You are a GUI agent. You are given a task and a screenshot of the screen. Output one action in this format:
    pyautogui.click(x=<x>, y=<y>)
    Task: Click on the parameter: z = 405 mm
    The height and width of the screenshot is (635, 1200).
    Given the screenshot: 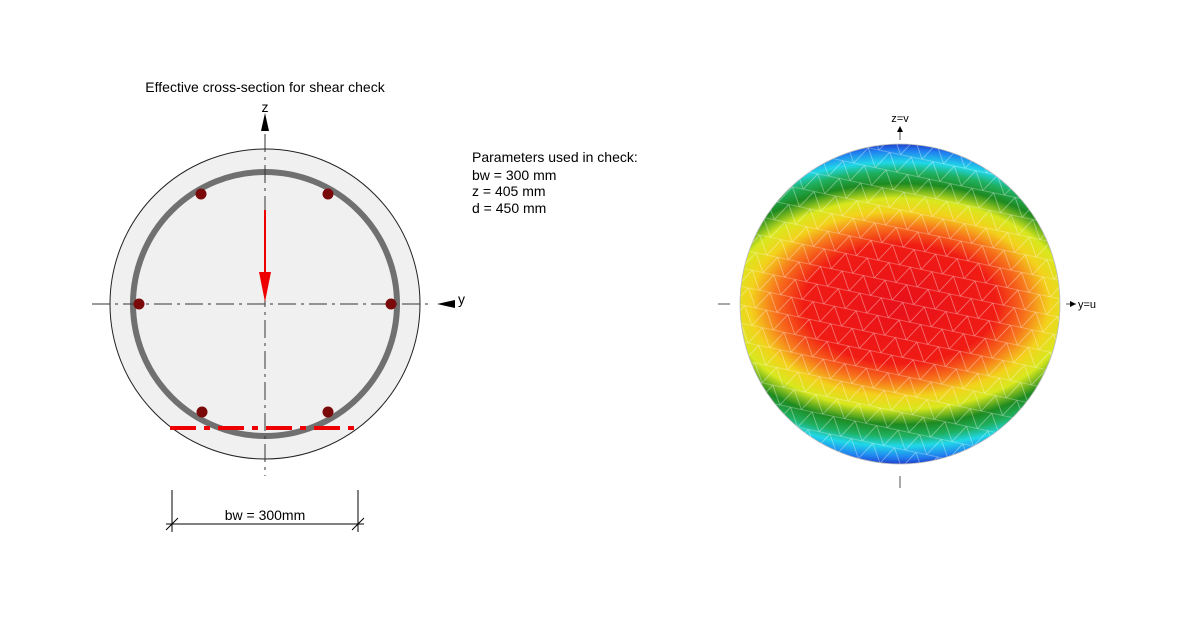 What is the action you would take?
    pyautogui.click(x=509, y=191)
    